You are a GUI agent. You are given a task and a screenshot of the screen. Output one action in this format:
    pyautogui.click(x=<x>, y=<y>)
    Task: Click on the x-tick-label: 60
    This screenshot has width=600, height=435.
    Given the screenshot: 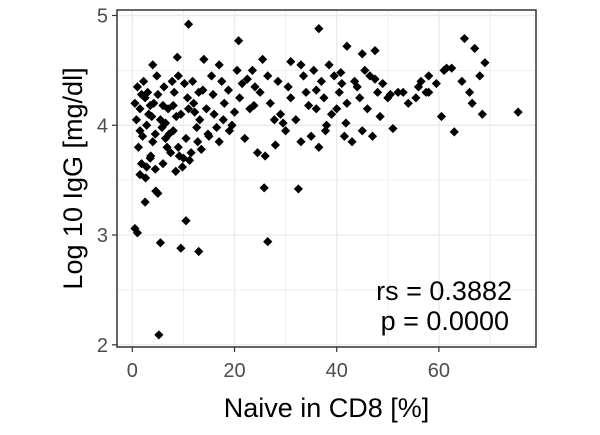 What is the action you would take?
    pyautogui.click(x=439, y=371)
    